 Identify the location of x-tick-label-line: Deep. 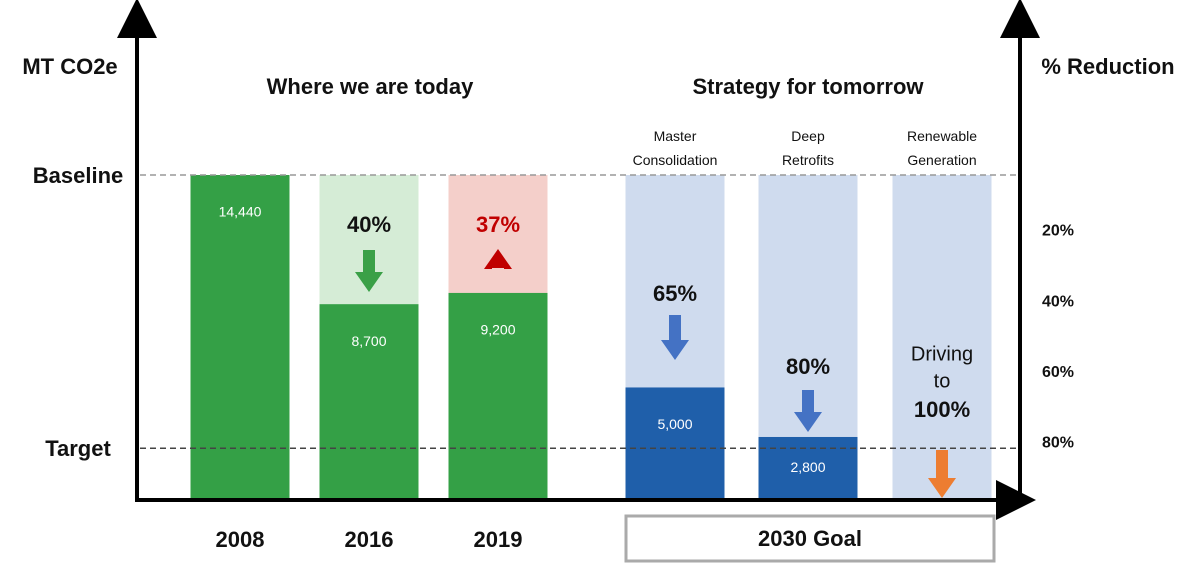
(808, 136).